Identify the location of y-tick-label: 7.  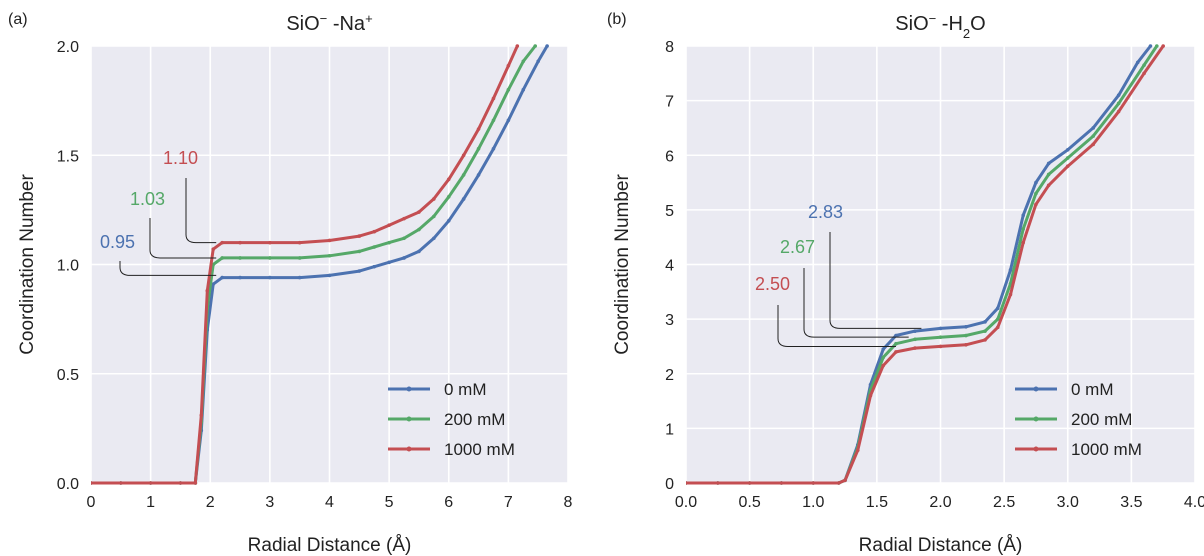
(669, 102).